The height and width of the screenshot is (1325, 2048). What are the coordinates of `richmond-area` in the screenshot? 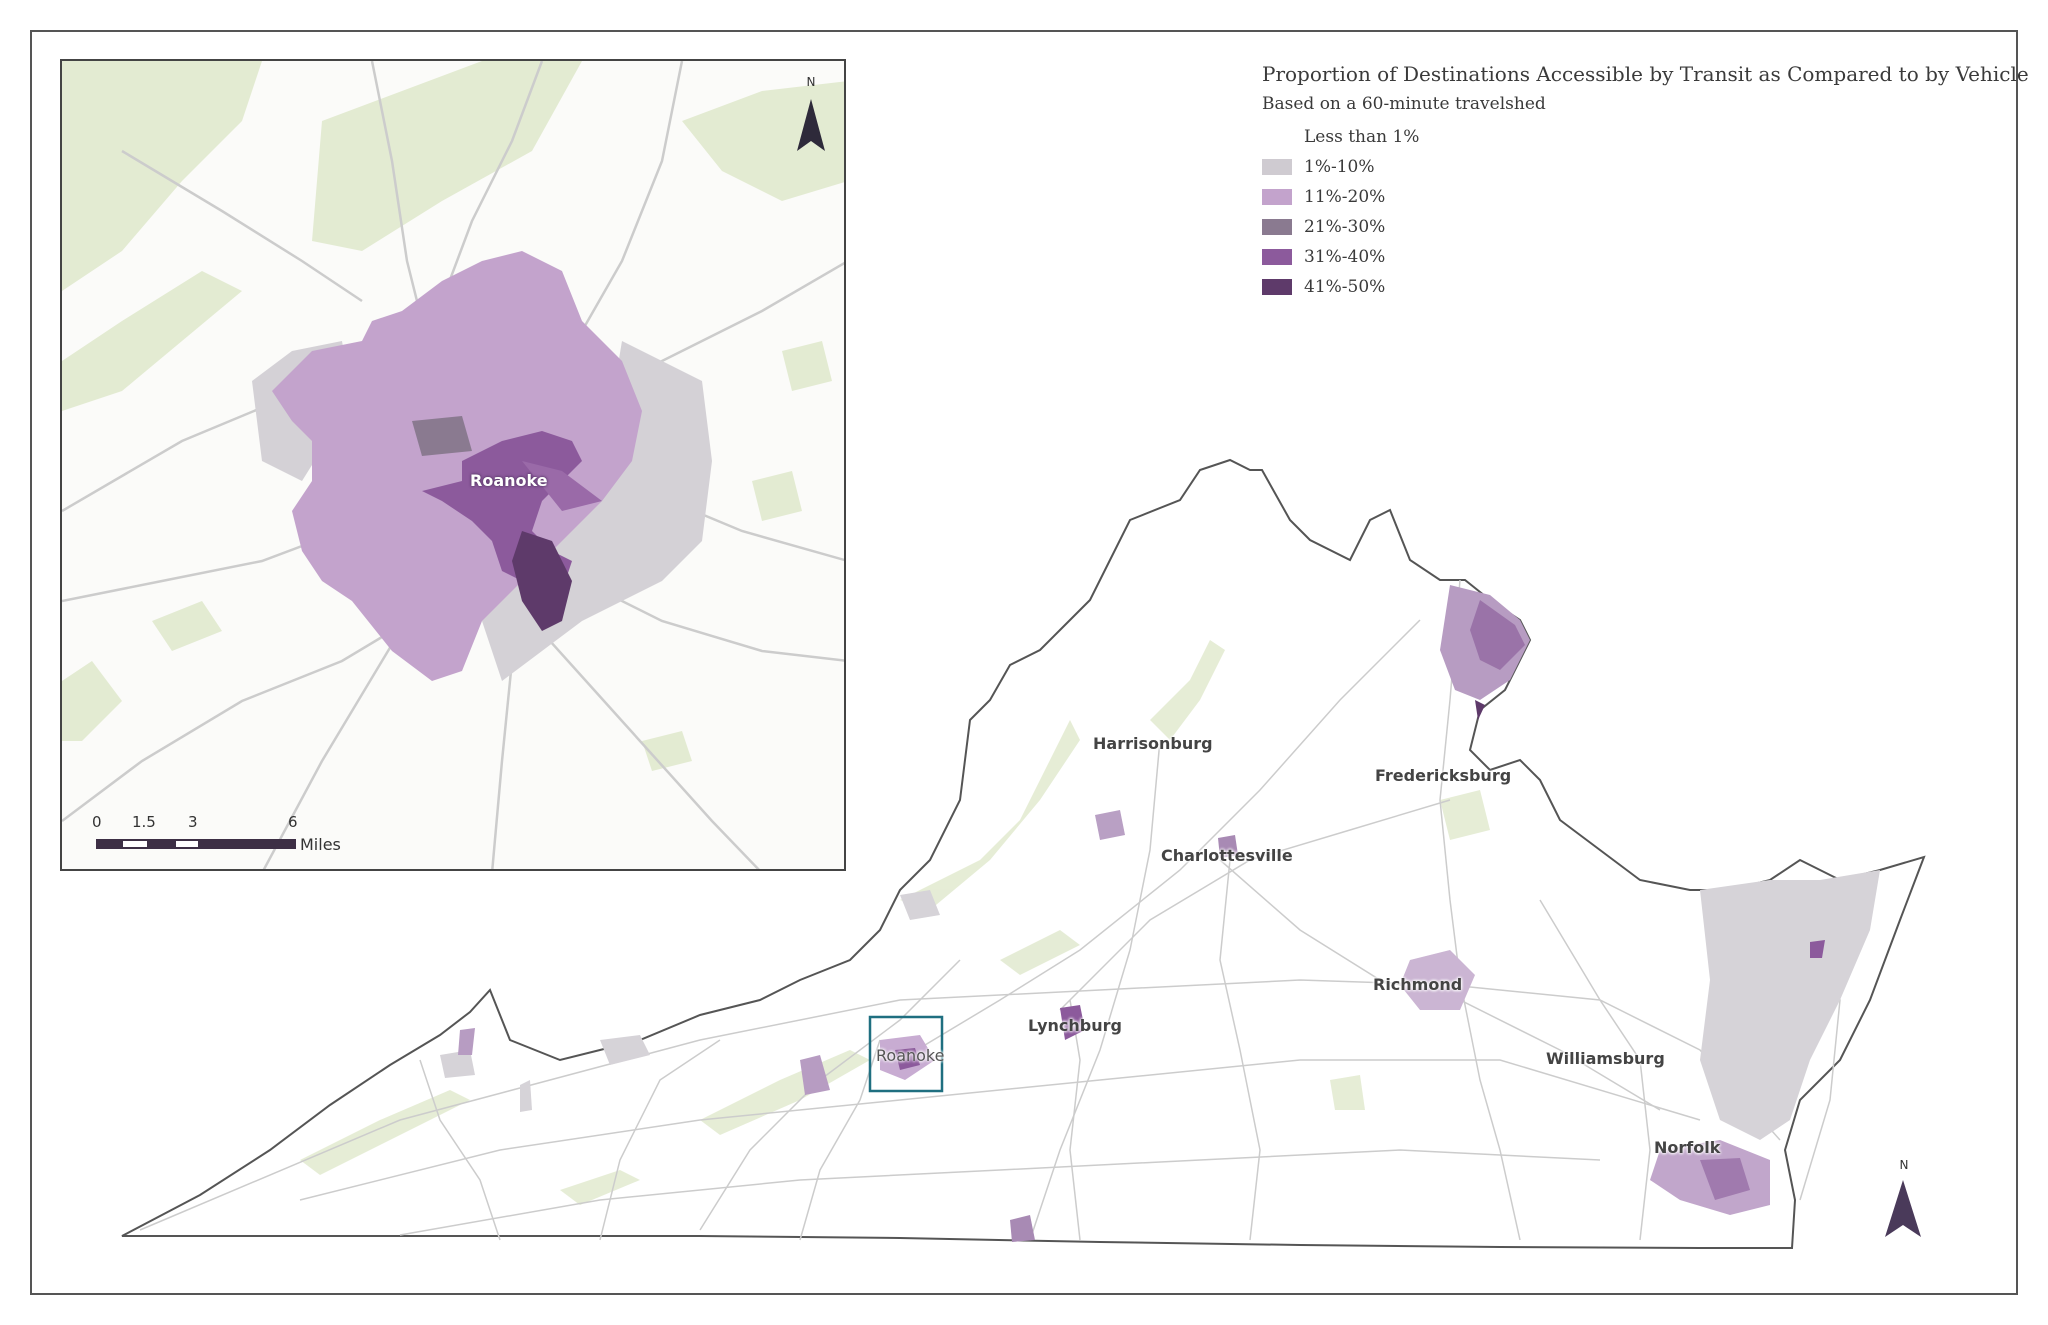 It's located at (1437, 980).